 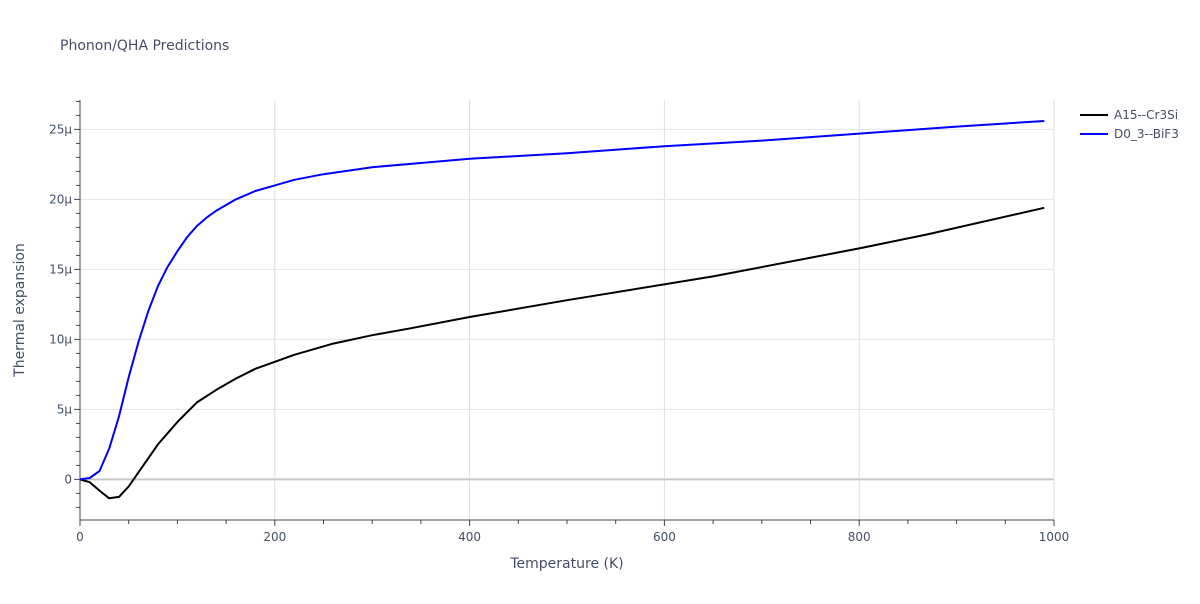 What do you see at coordinates (144, 46) in the screenshot?
I see `chart-title: Phonon/QHA Predictions` at bounding box center [144, 46].